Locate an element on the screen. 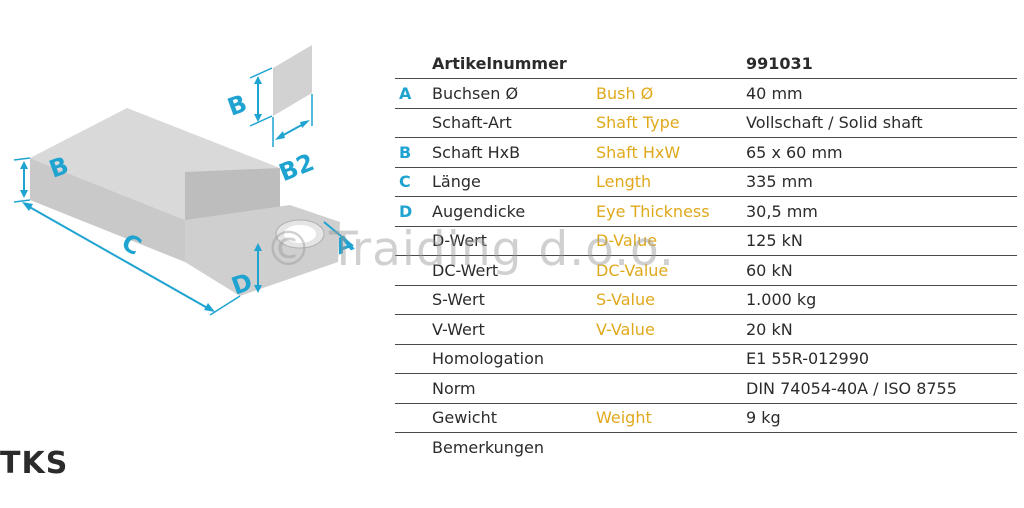 This screenshot has width=1024, height=508. table-row: A Buchsen Ø Bush Ø 40 mm is located at coordinates (706, 93).